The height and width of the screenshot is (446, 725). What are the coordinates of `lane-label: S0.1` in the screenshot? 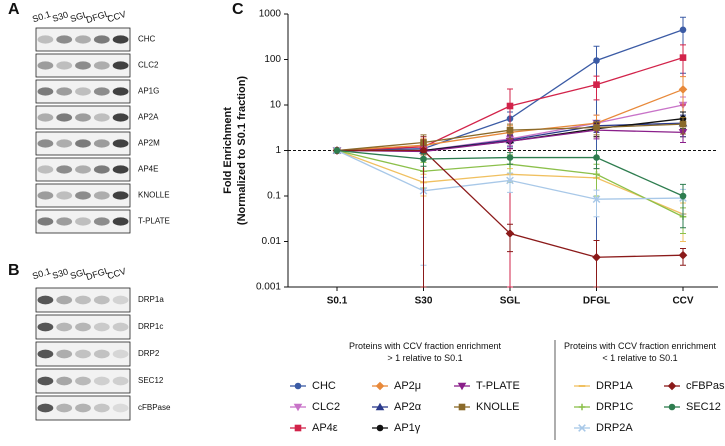 It's located at (41, 273).